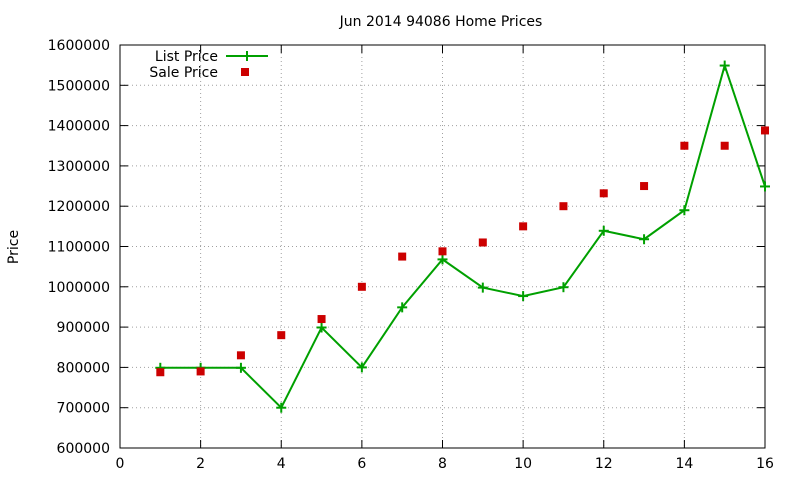  I want to click on x-tick-label: 10, so click(523, 464).